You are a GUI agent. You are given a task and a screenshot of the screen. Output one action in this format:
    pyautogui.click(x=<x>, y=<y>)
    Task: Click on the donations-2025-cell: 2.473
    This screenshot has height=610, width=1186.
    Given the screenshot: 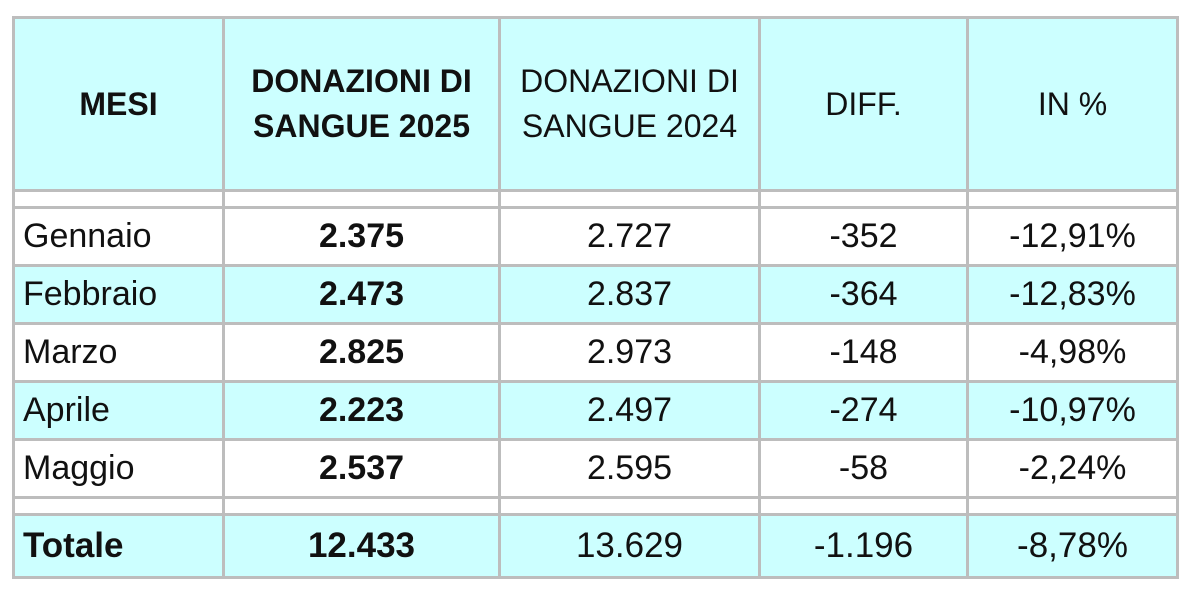 What is the action you would take?
    pyautogui.click(x=361, y=294)
    